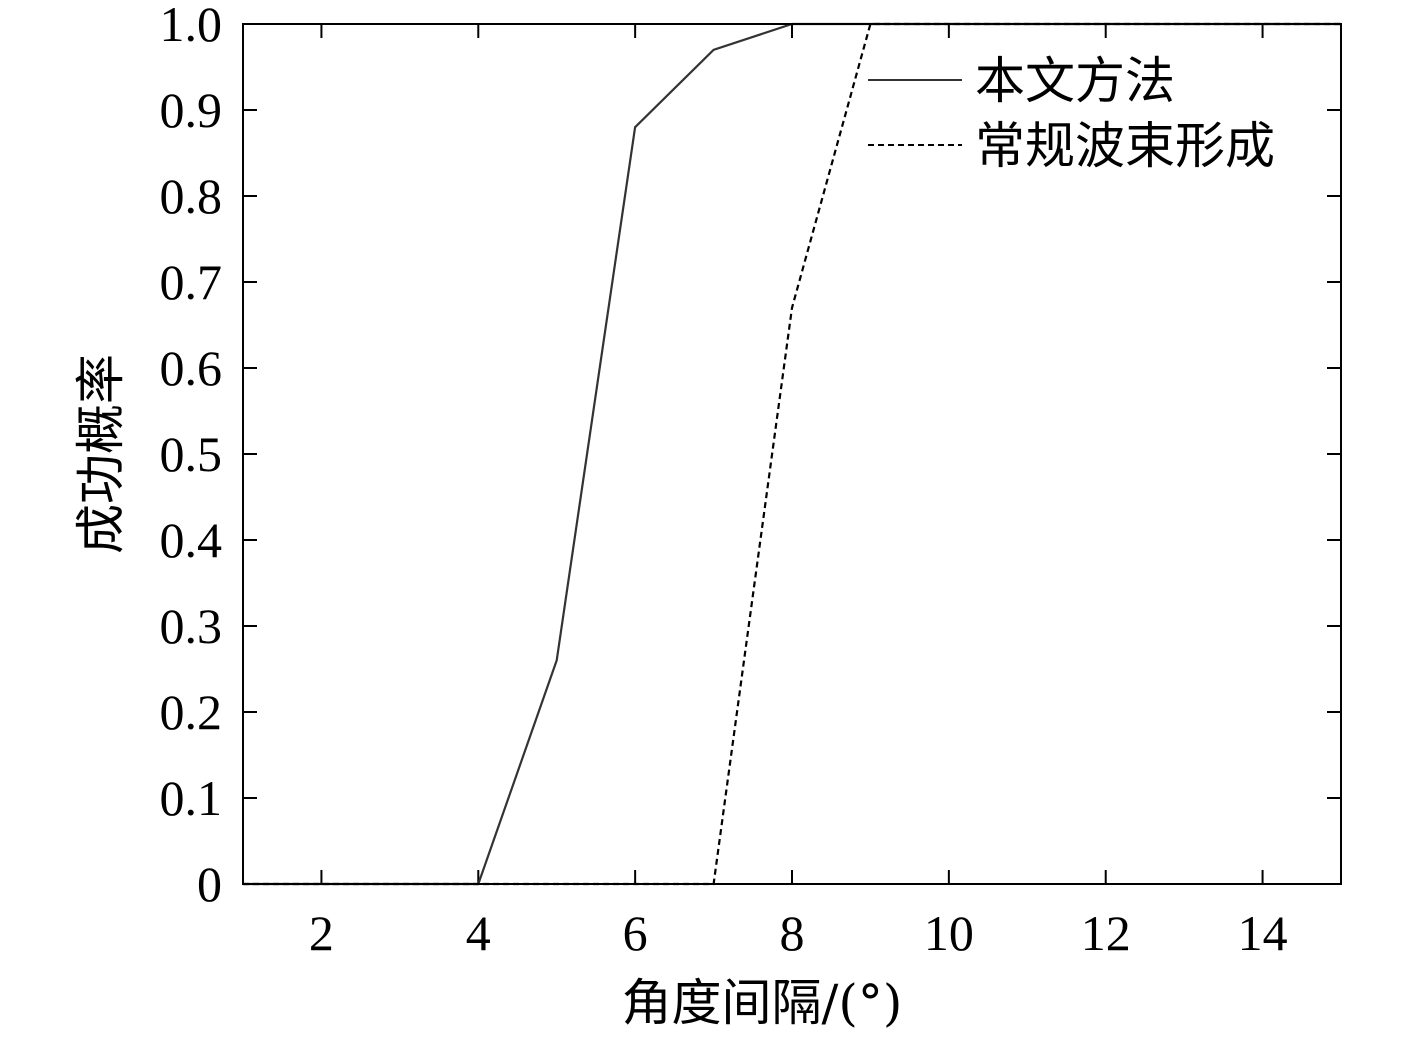 Image resolution: width=1417 pixels, height=1039 pixels. What do you see at coordinates (191, 712) in the screenshot?
I see `y-tick-label: 0.2` at bounding box center [191, 712].